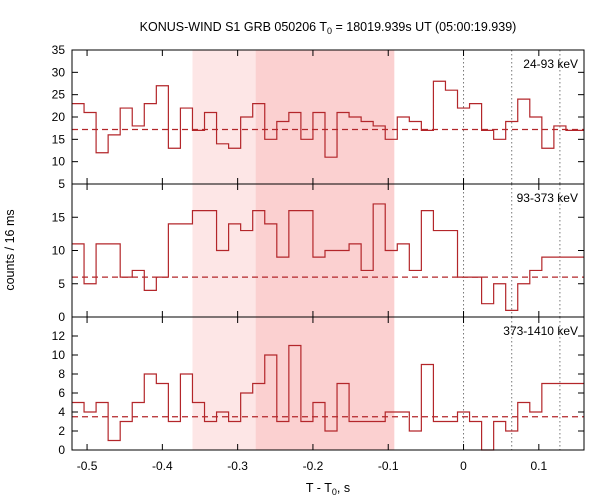 The width and height of the screenshot is (600, 500). Describe the element at coordinates (463, 466) in the screenshot. I see `x-tick-label: 0` at that location.